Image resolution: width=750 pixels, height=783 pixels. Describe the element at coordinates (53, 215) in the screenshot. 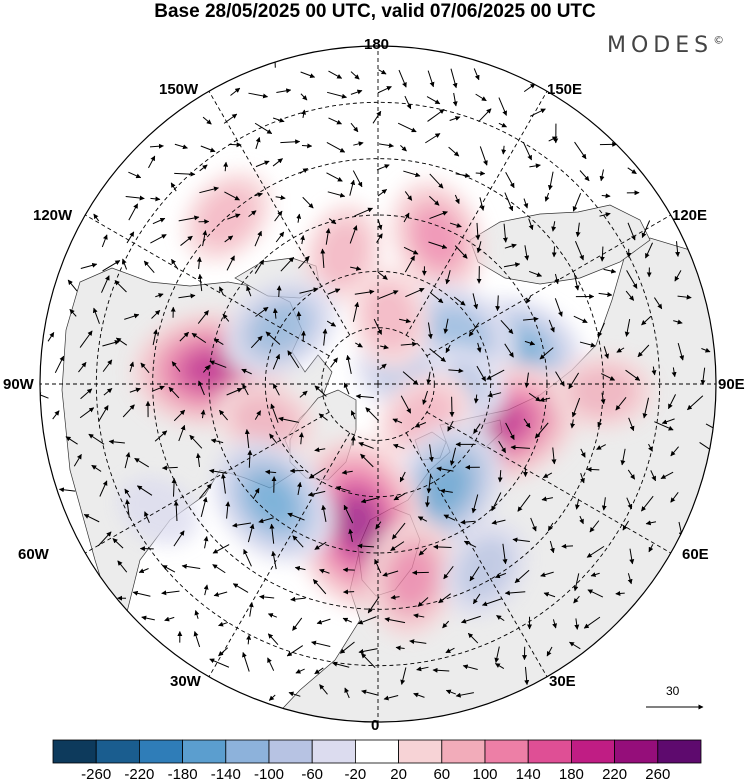

I see `lon-label-120w: 120W` at that location.